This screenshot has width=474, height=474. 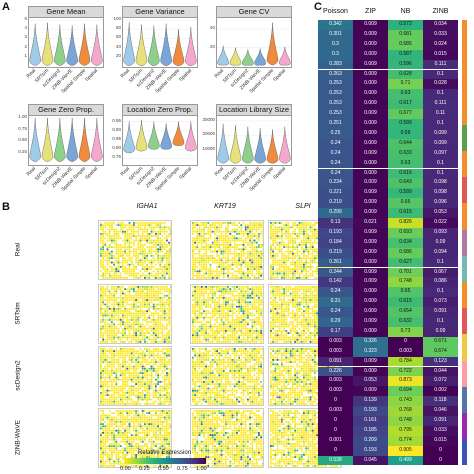 I want to click on y-tick-1-4: 100, so click(x=117, y=18).